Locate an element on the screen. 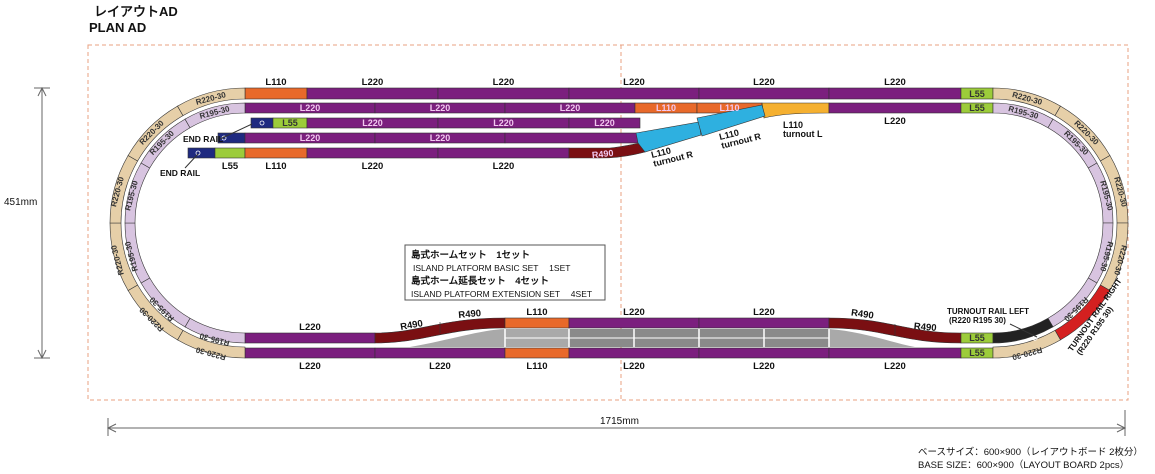  bottom-inner-track-label: L55 is located at coordinates (977, 338).